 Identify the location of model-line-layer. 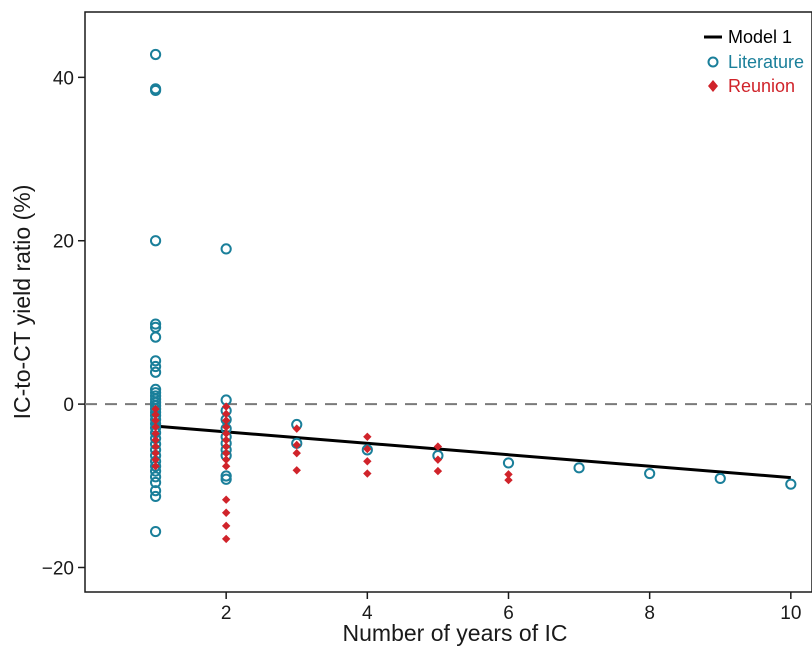
(473, 452).